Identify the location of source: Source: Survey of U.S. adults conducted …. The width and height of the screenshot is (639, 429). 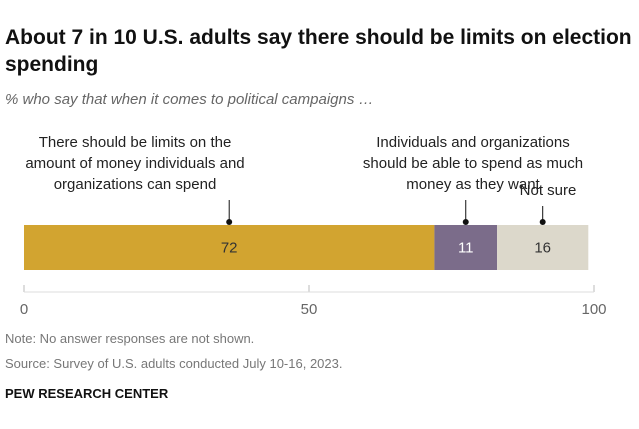
(174, 363).